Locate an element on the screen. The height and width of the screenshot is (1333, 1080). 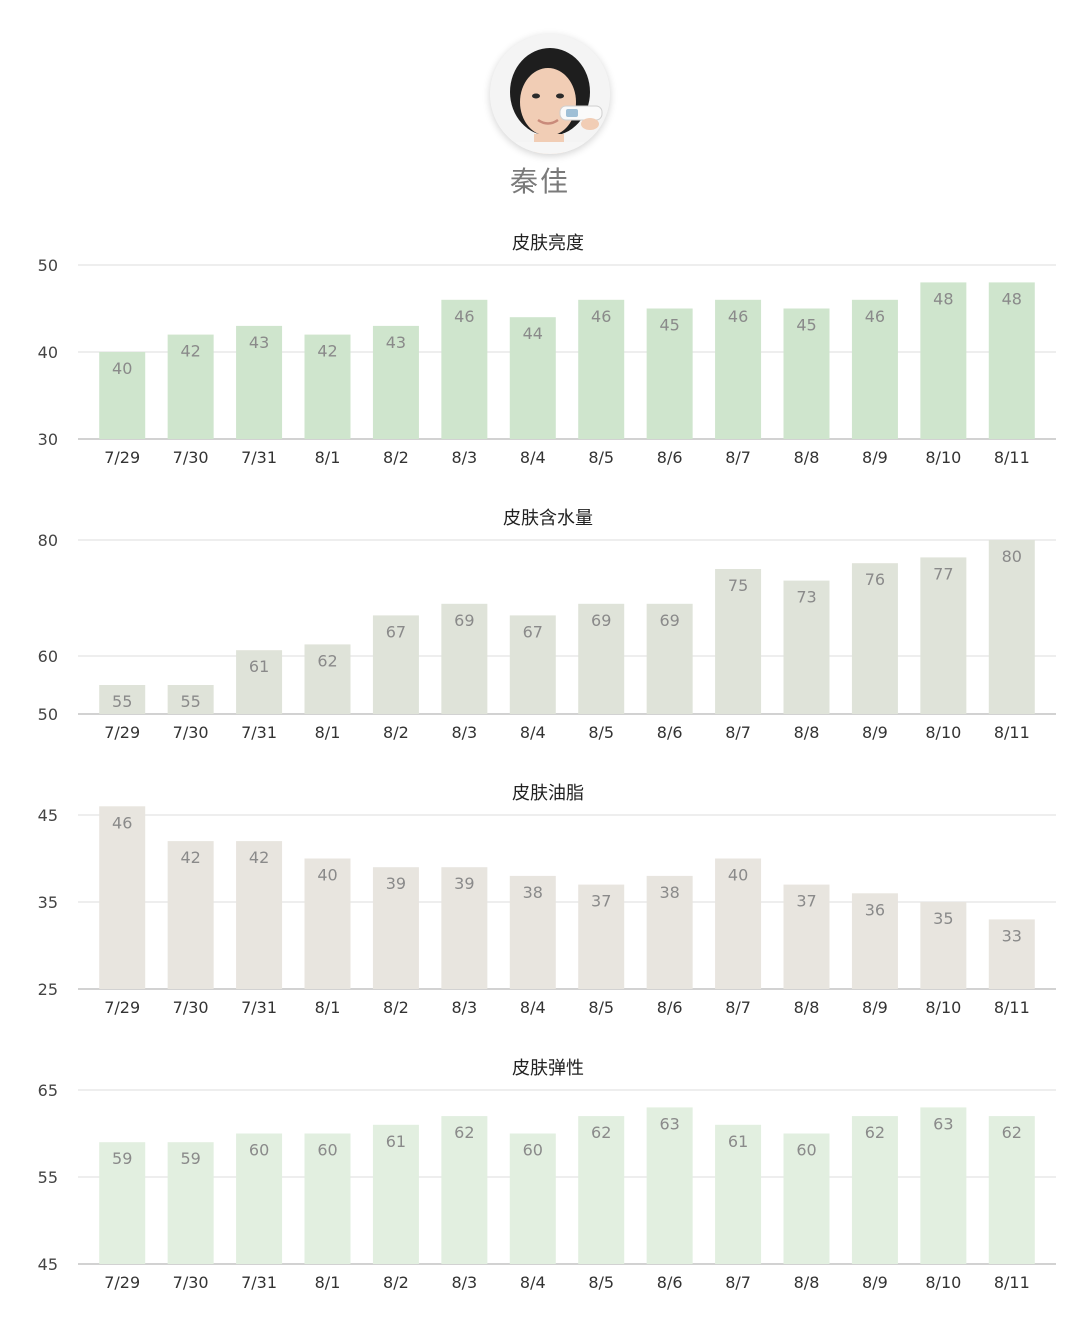
data-label: 37 is located at coordinates (601, 901).